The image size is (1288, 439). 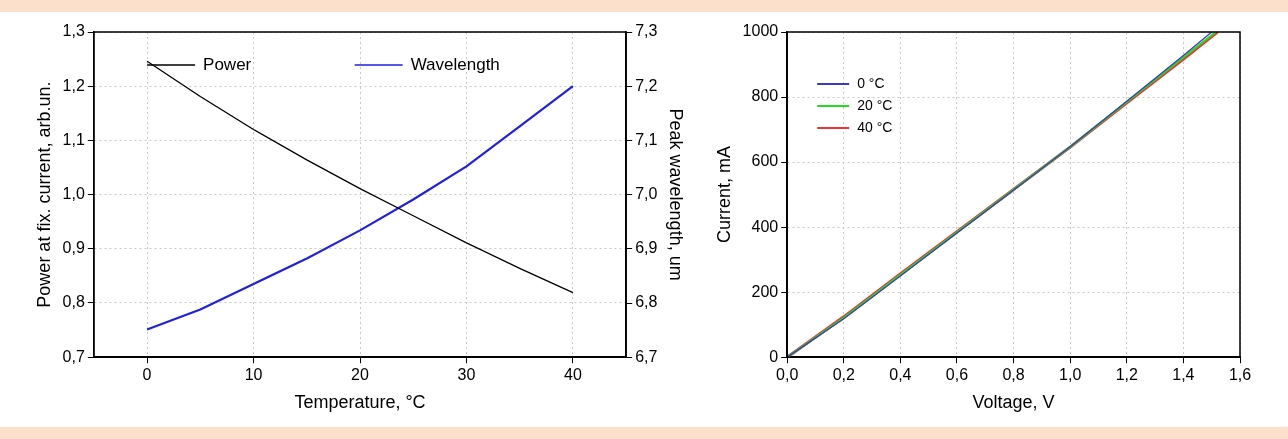 I want to click on x-tick-label: 1,2, so click(x=1127, y=375).